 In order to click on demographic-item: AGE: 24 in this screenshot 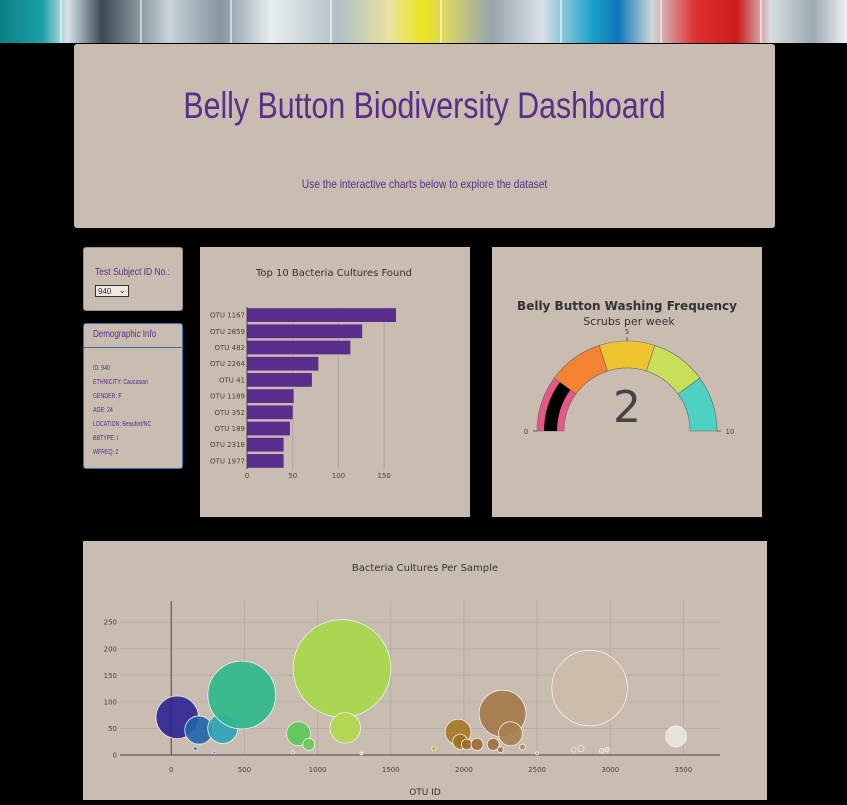, I will do `click(103, 410)`.